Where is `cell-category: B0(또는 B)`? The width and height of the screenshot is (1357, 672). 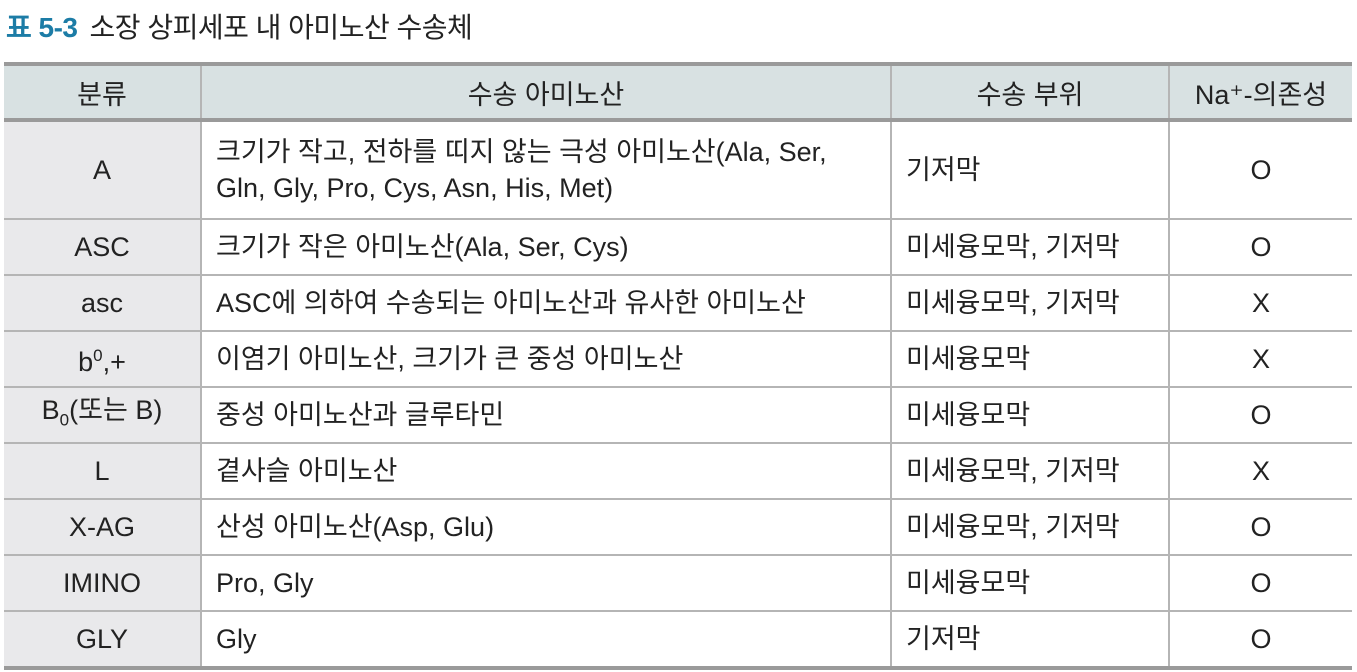
cell-category: B0(또는 B) is located at coordinates (102, 414).